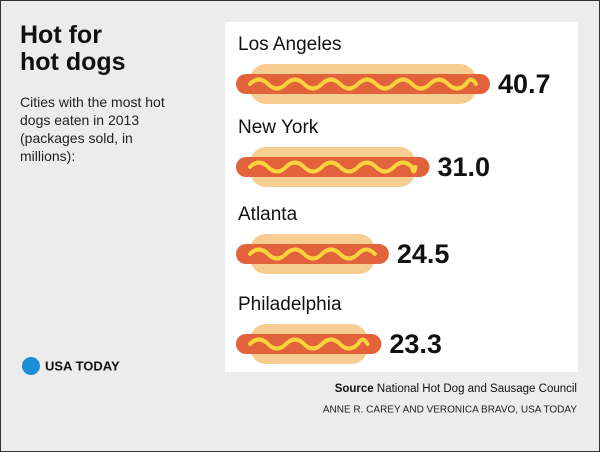 The height and width of the screenshot is (452, 600). What do you see at coordinates (477, 389) in the screenshot?
I see `source-text: National Hot Dog and Sausage Council` at bounding box center [477, 389].